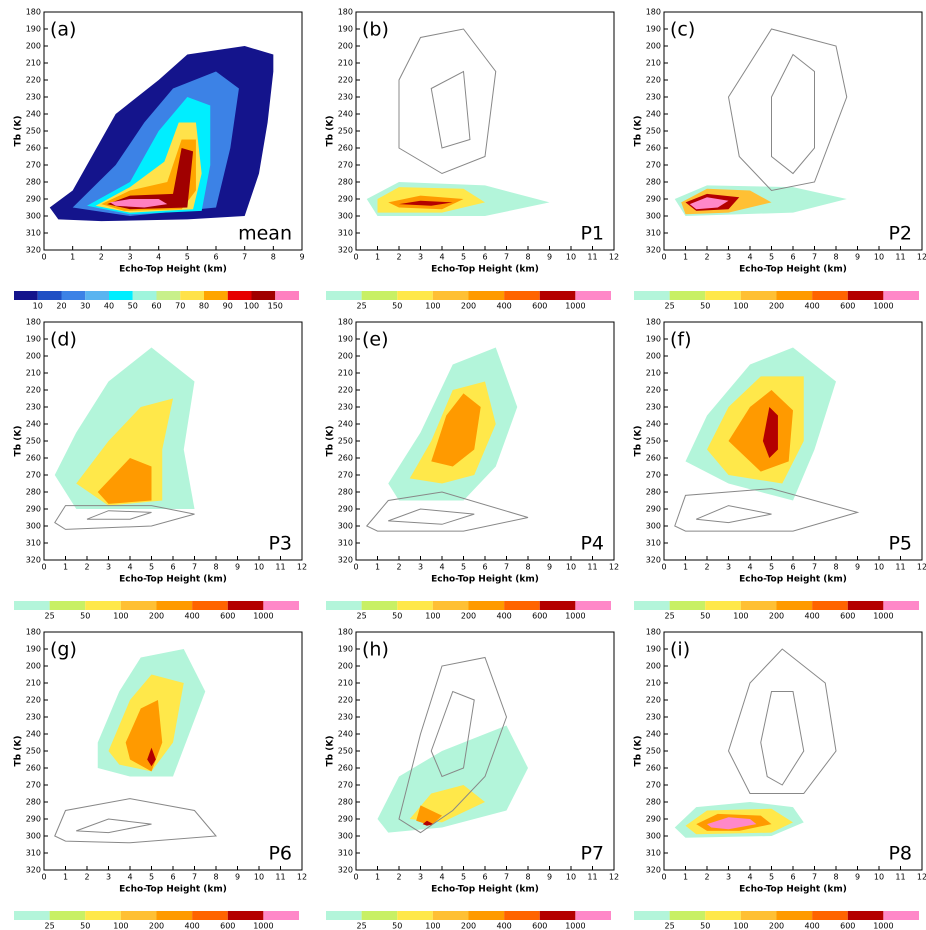  I want to click on colorbar-label: 1000, so click(575, 926).